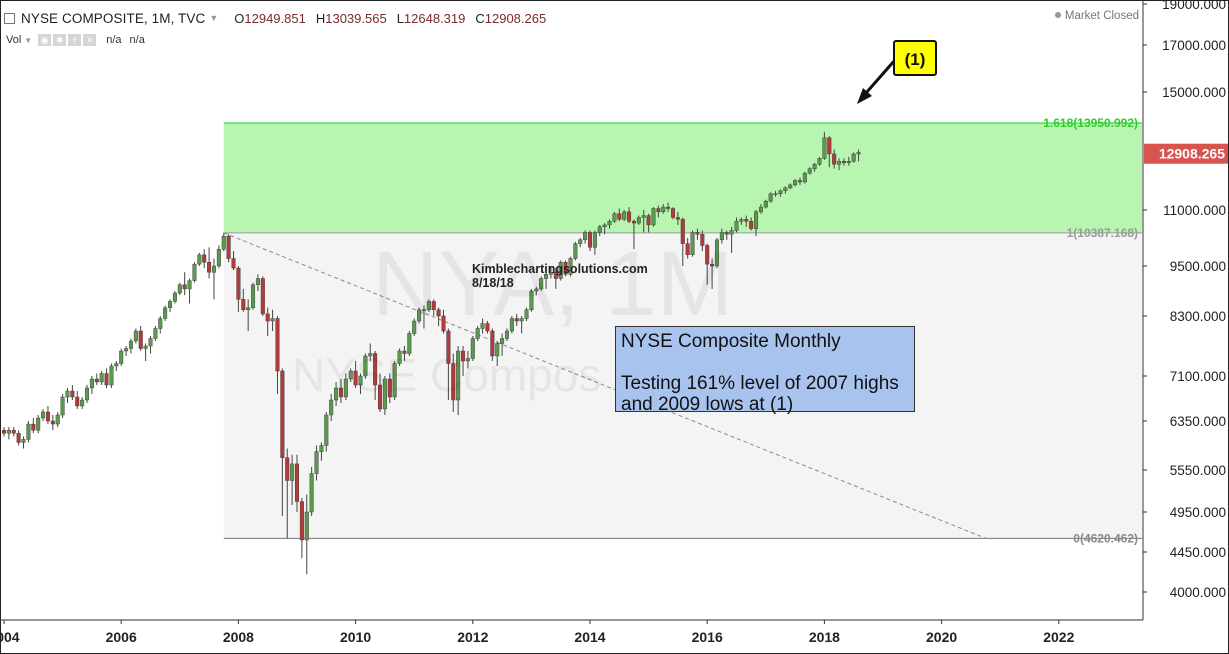 The image size is (1229, 654). What do you see at coordinates (400, 18) in the screenshot?
I see `low-label: L` at bounding box center [400, 18].